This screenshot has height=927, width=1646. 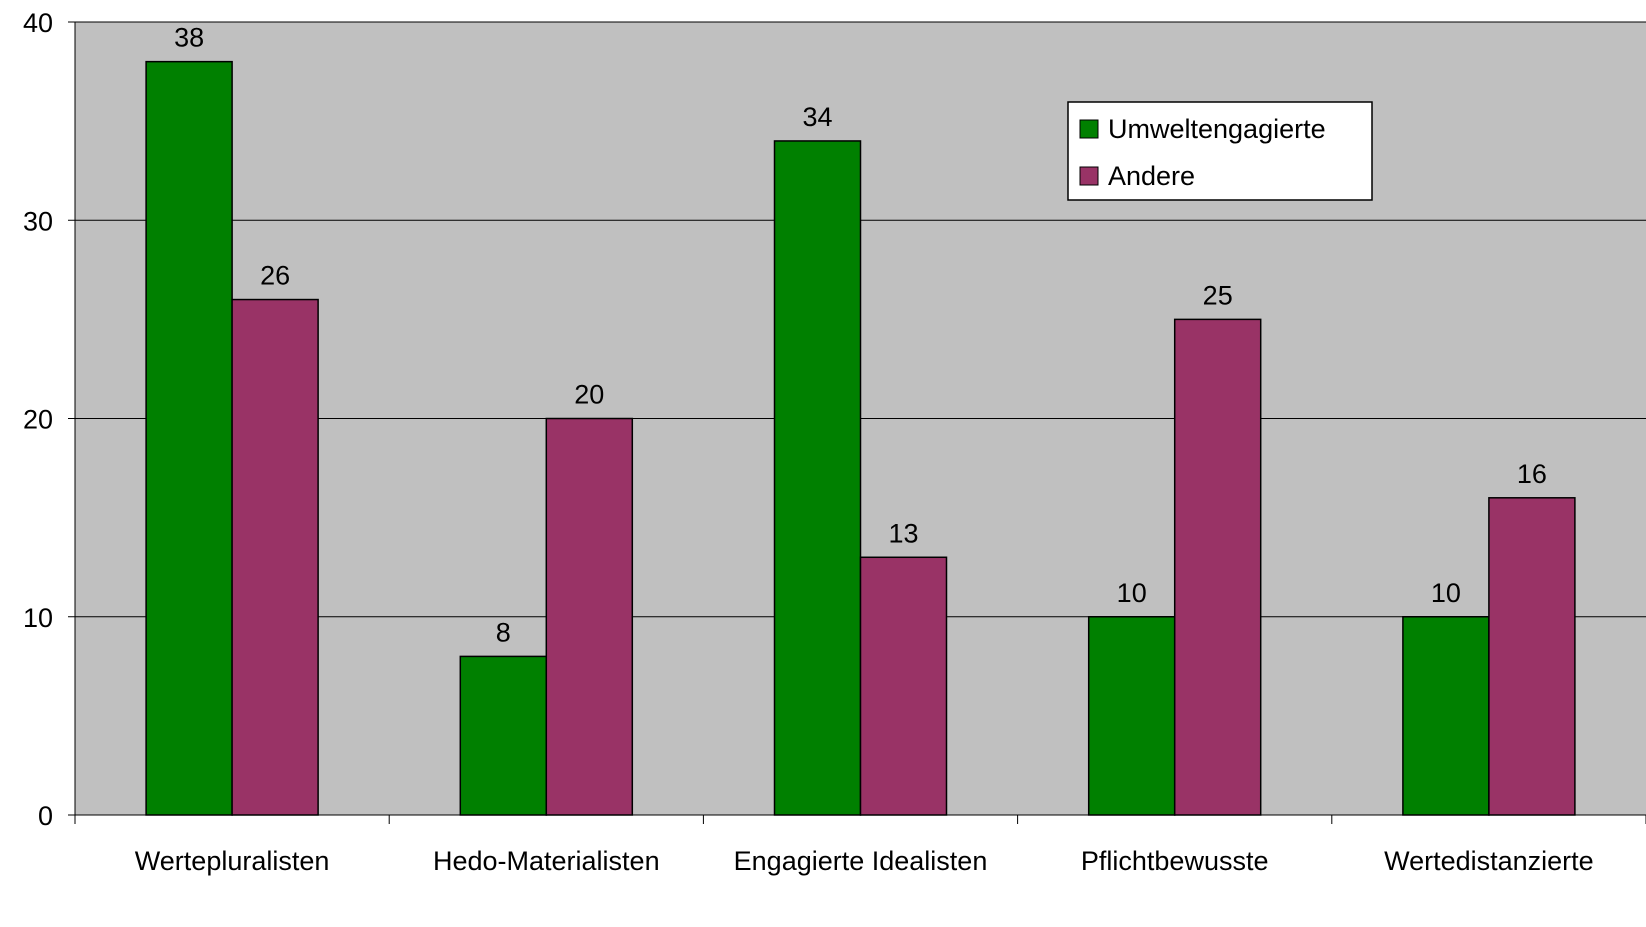 What do you see at coordinates (232, 861) in the screenshot?
I see `x-category-label: Wertepluralisten` at bounding box center [232, 861].